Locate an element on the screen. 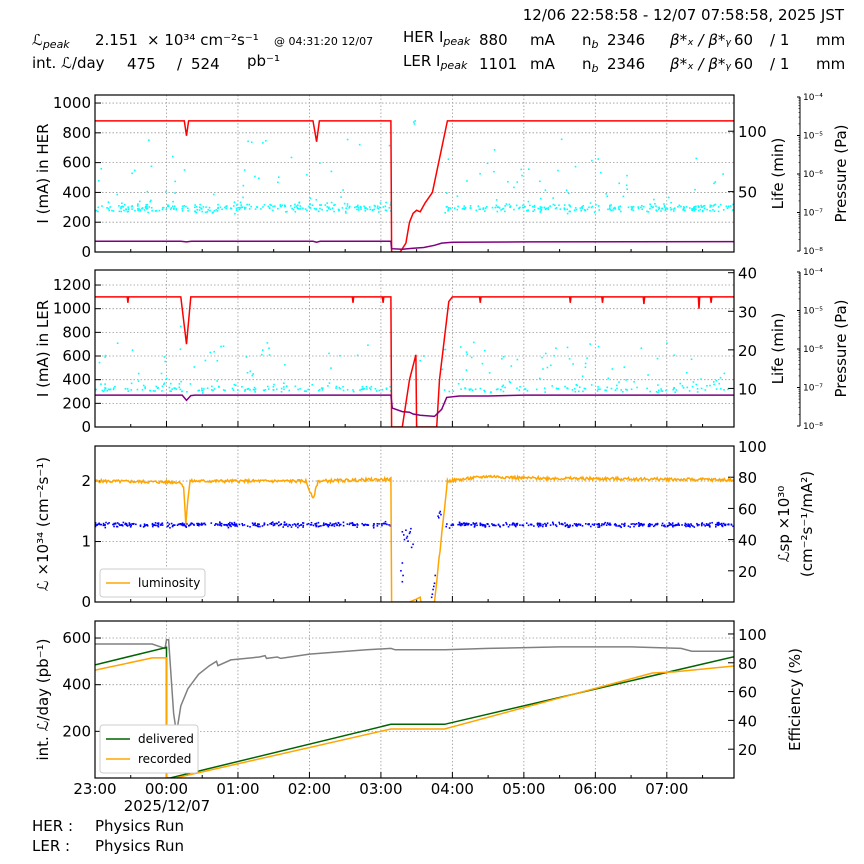 This screenshot has height=864, width=864. x-tick-label: 00:00 is located at coordinates (166, 789).